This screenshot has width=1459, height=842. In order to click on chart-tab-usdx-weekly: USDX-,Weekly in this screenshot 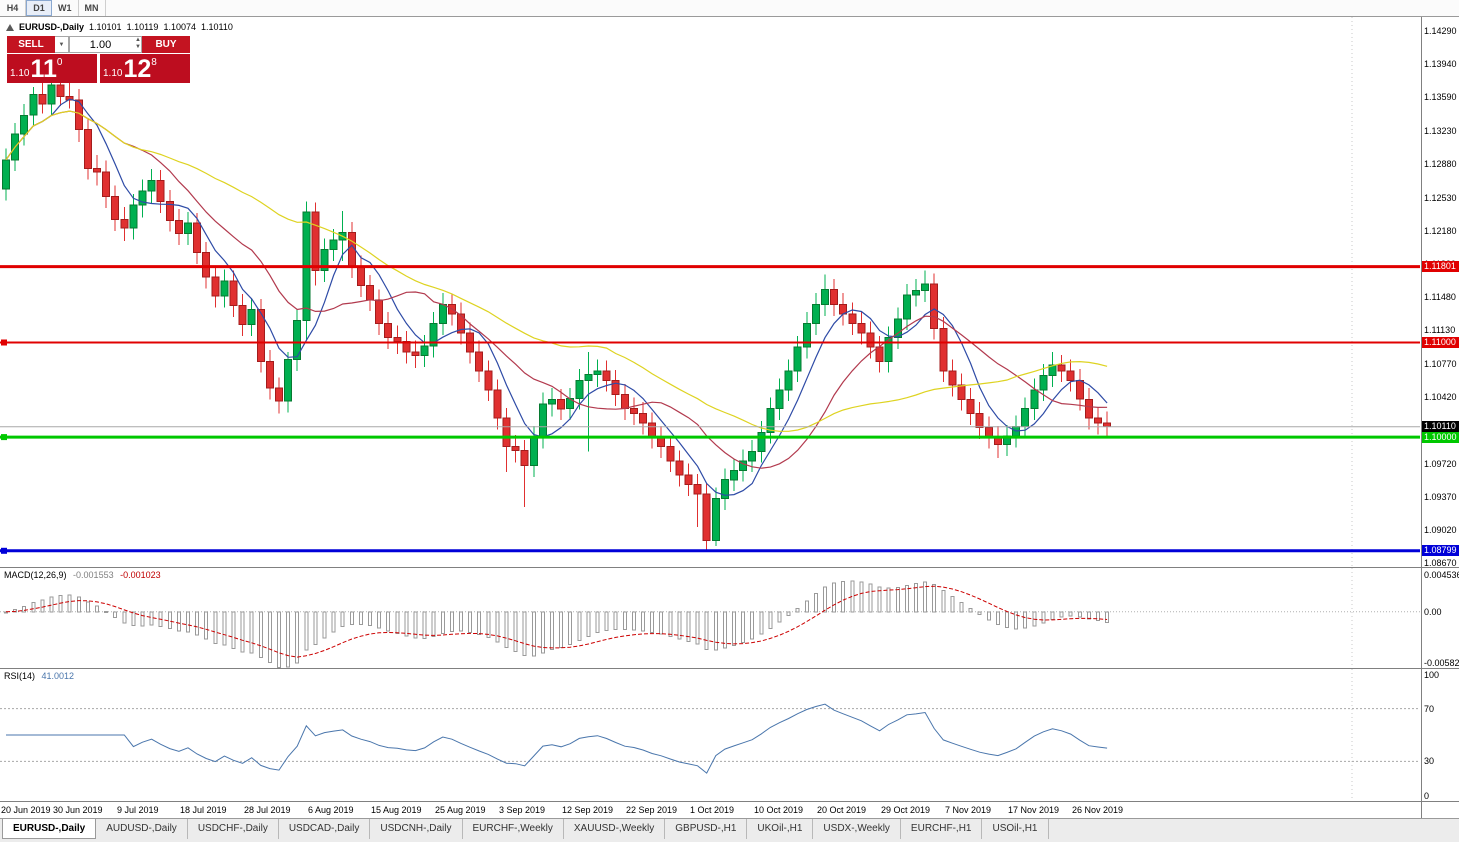, I will do `click(857, 829)`.